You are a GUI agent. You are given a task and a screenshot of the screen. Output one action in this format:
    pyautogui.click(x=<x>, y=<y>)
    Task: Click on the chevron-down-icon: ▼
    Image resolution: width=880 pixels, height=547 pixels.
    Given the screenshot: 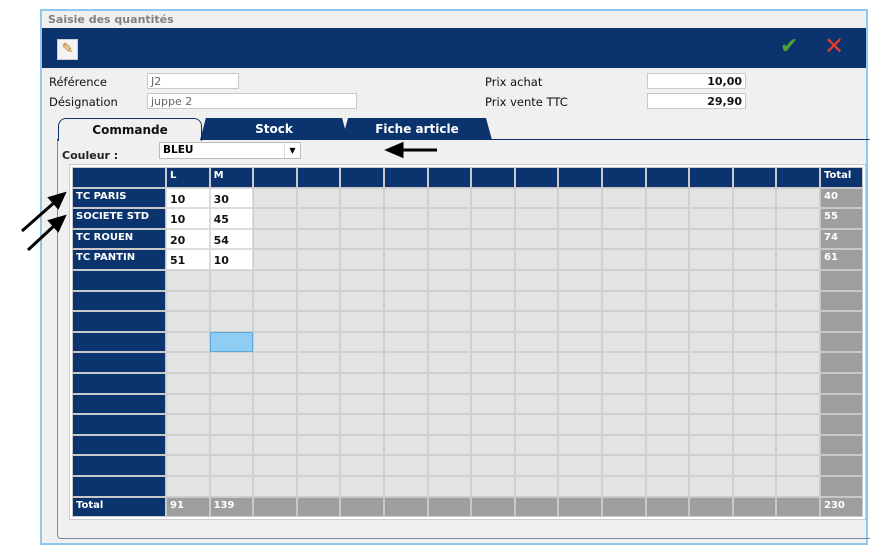 What is the action you would take?
    pyautogui.click(x=292, y=150)
    